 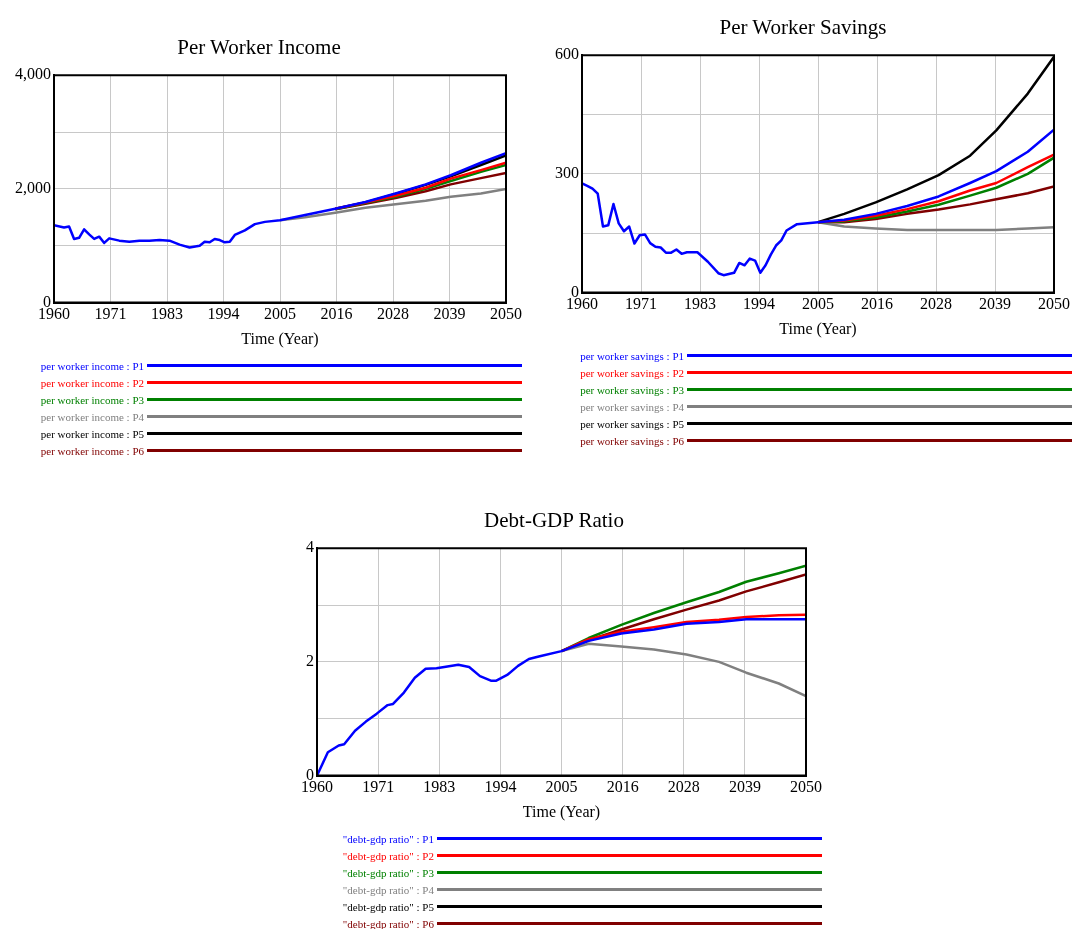 What do you see at coordinates (310, 547) in the screenshot?
I see `y-tick-label: 4` at bounding box center [310, 547].